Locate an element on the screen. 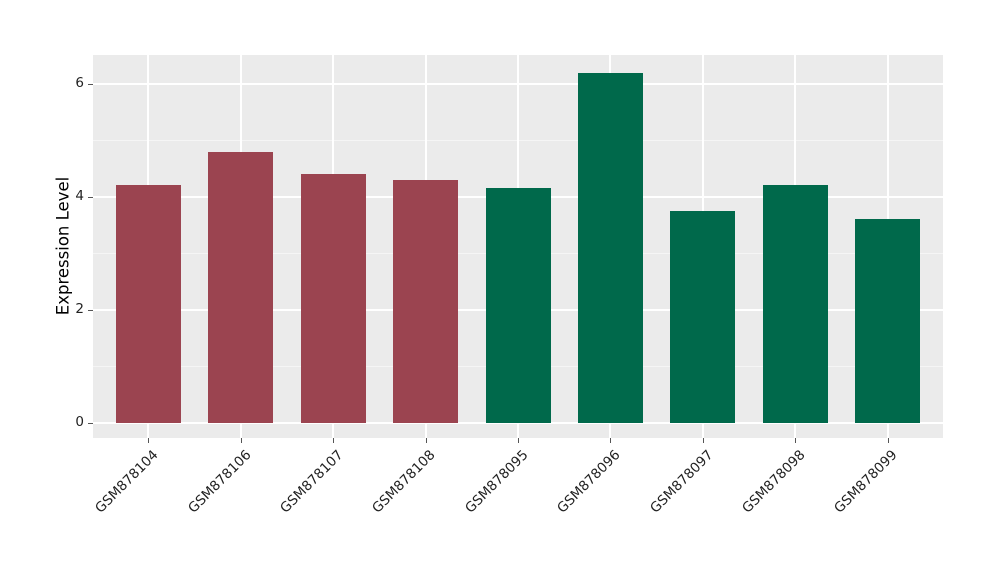 The height and width of the screenshot is (580, 1000). bar-GSM878106 is located at coordinates (241, 287).